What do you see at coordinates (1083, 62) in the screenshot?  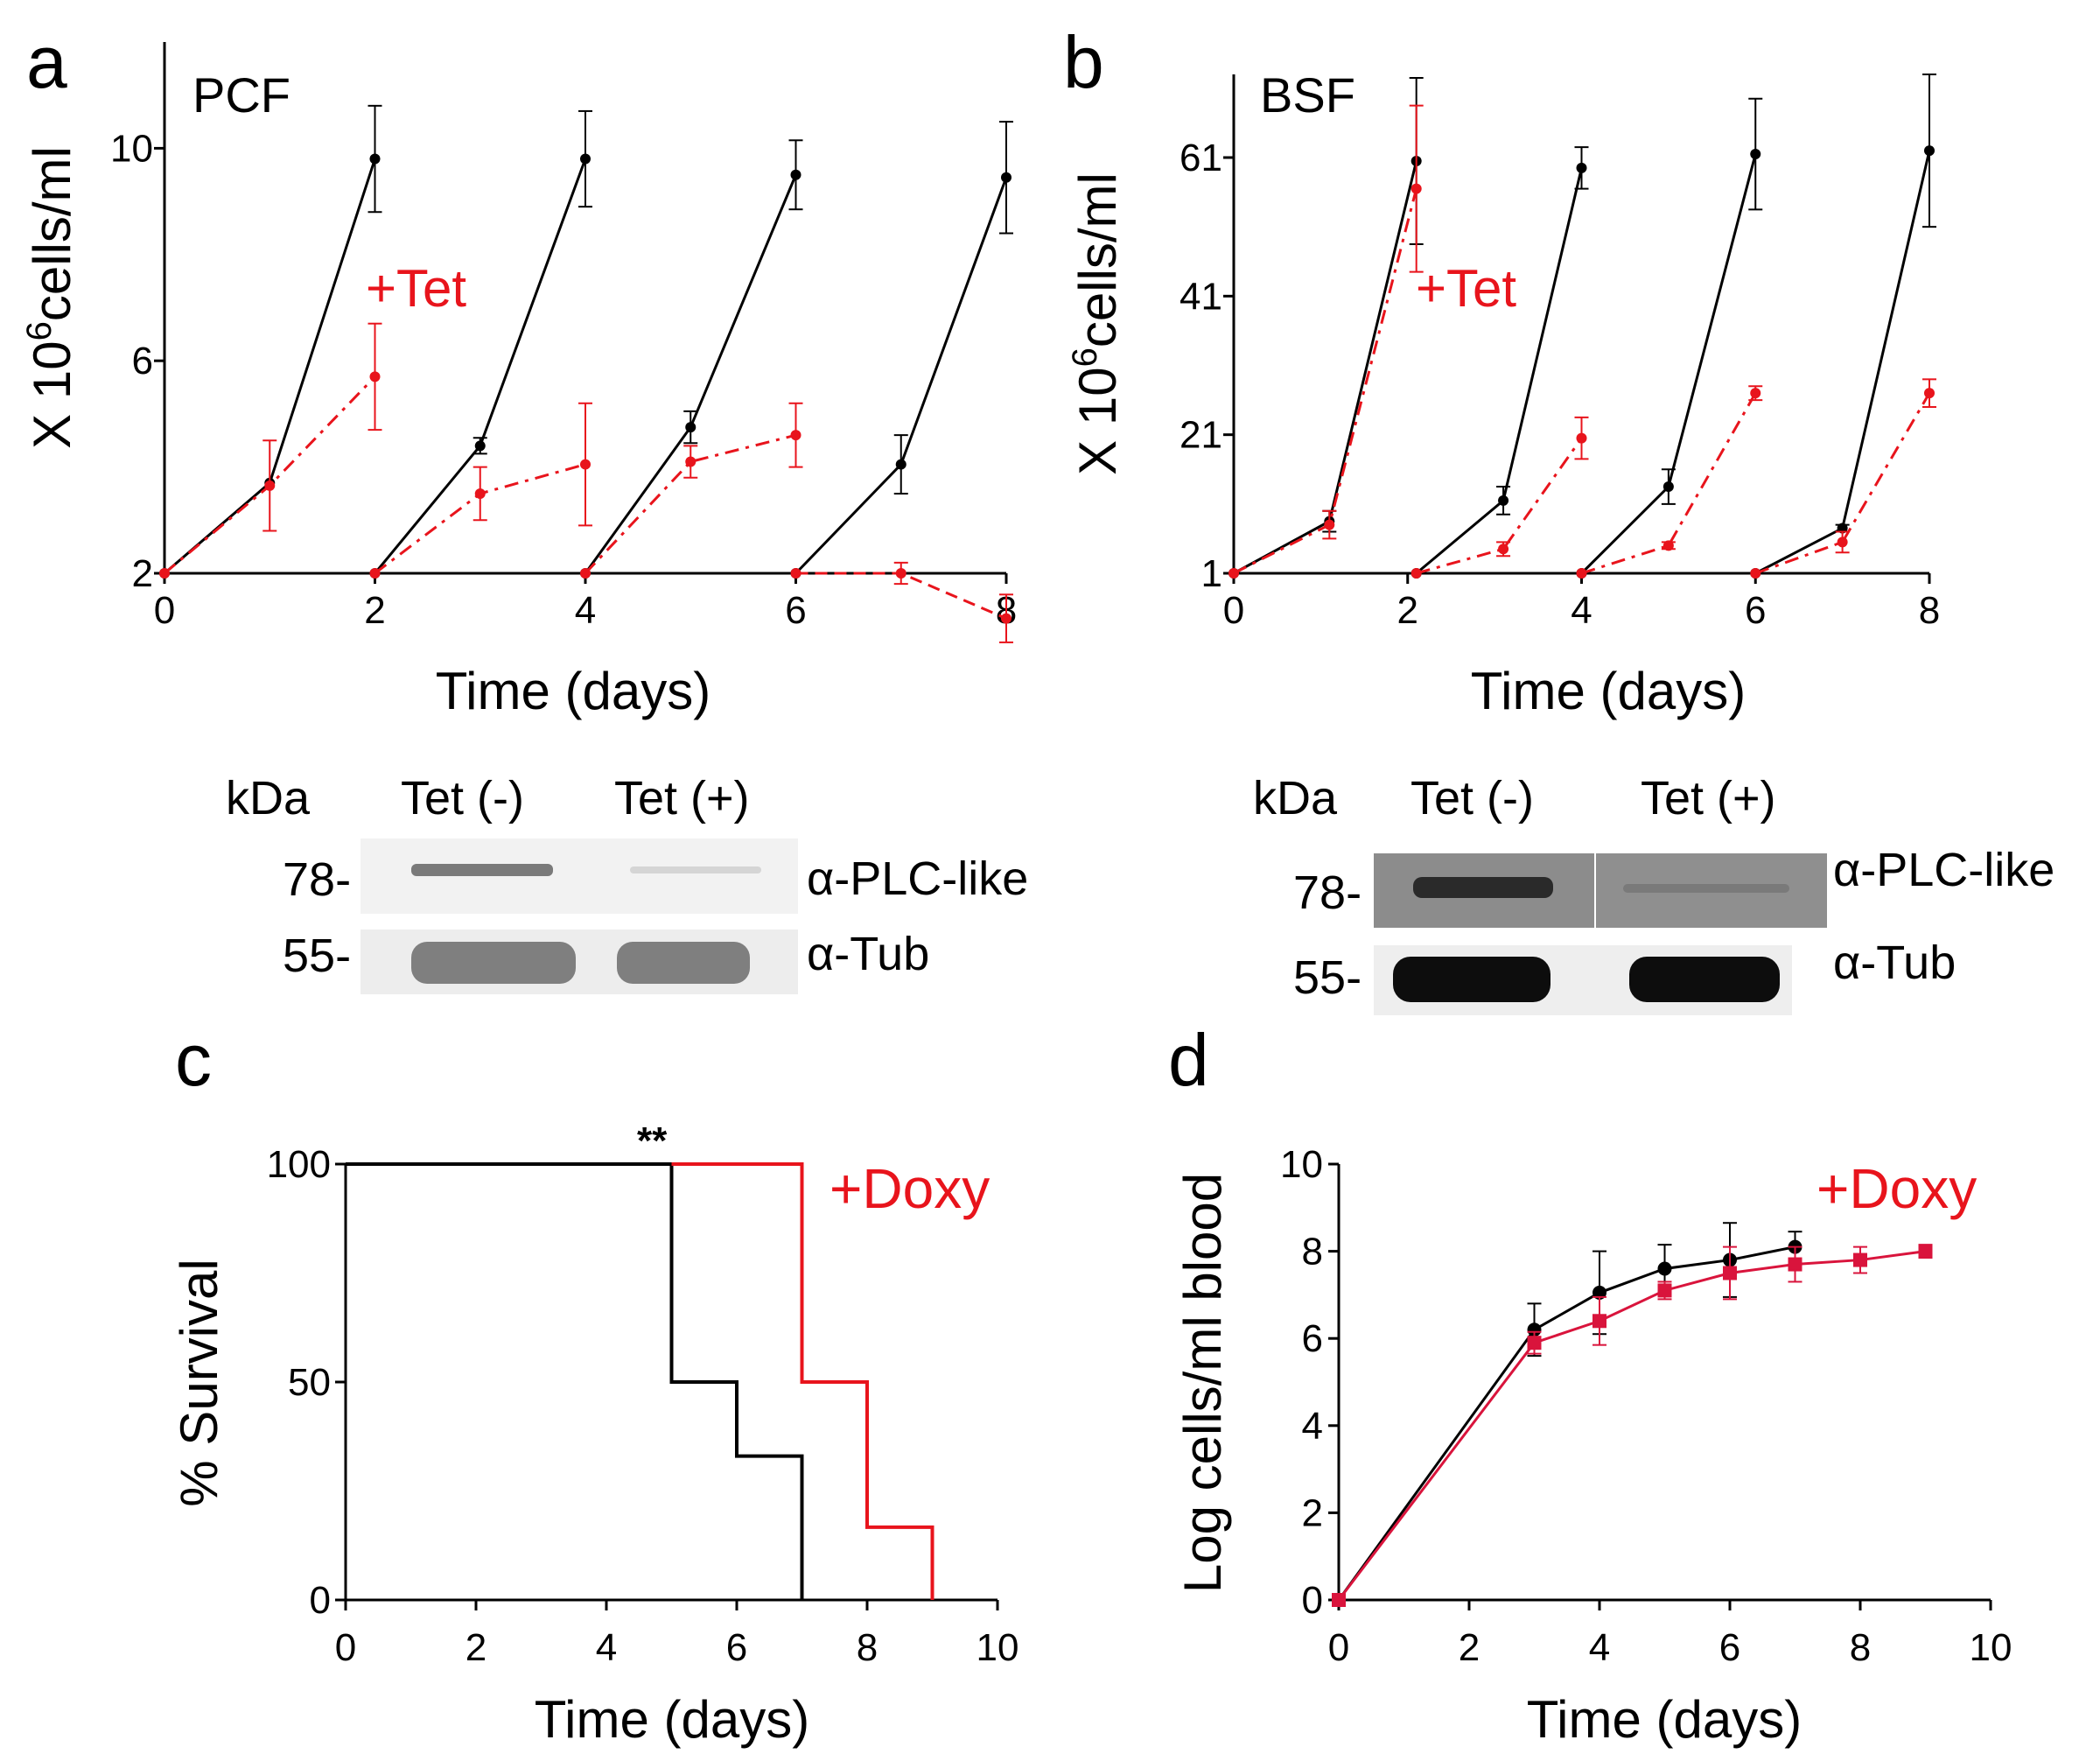 I see `panel-letter-b: b` at bounding box center [1083, 62].